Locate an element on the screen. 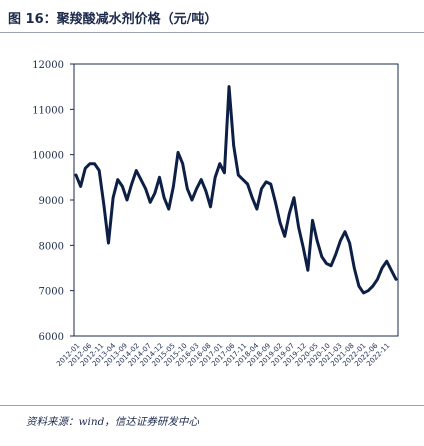 This screenshot has height=446, width=424. y-tick-label: 10000 is located at coordinates (48, 156).